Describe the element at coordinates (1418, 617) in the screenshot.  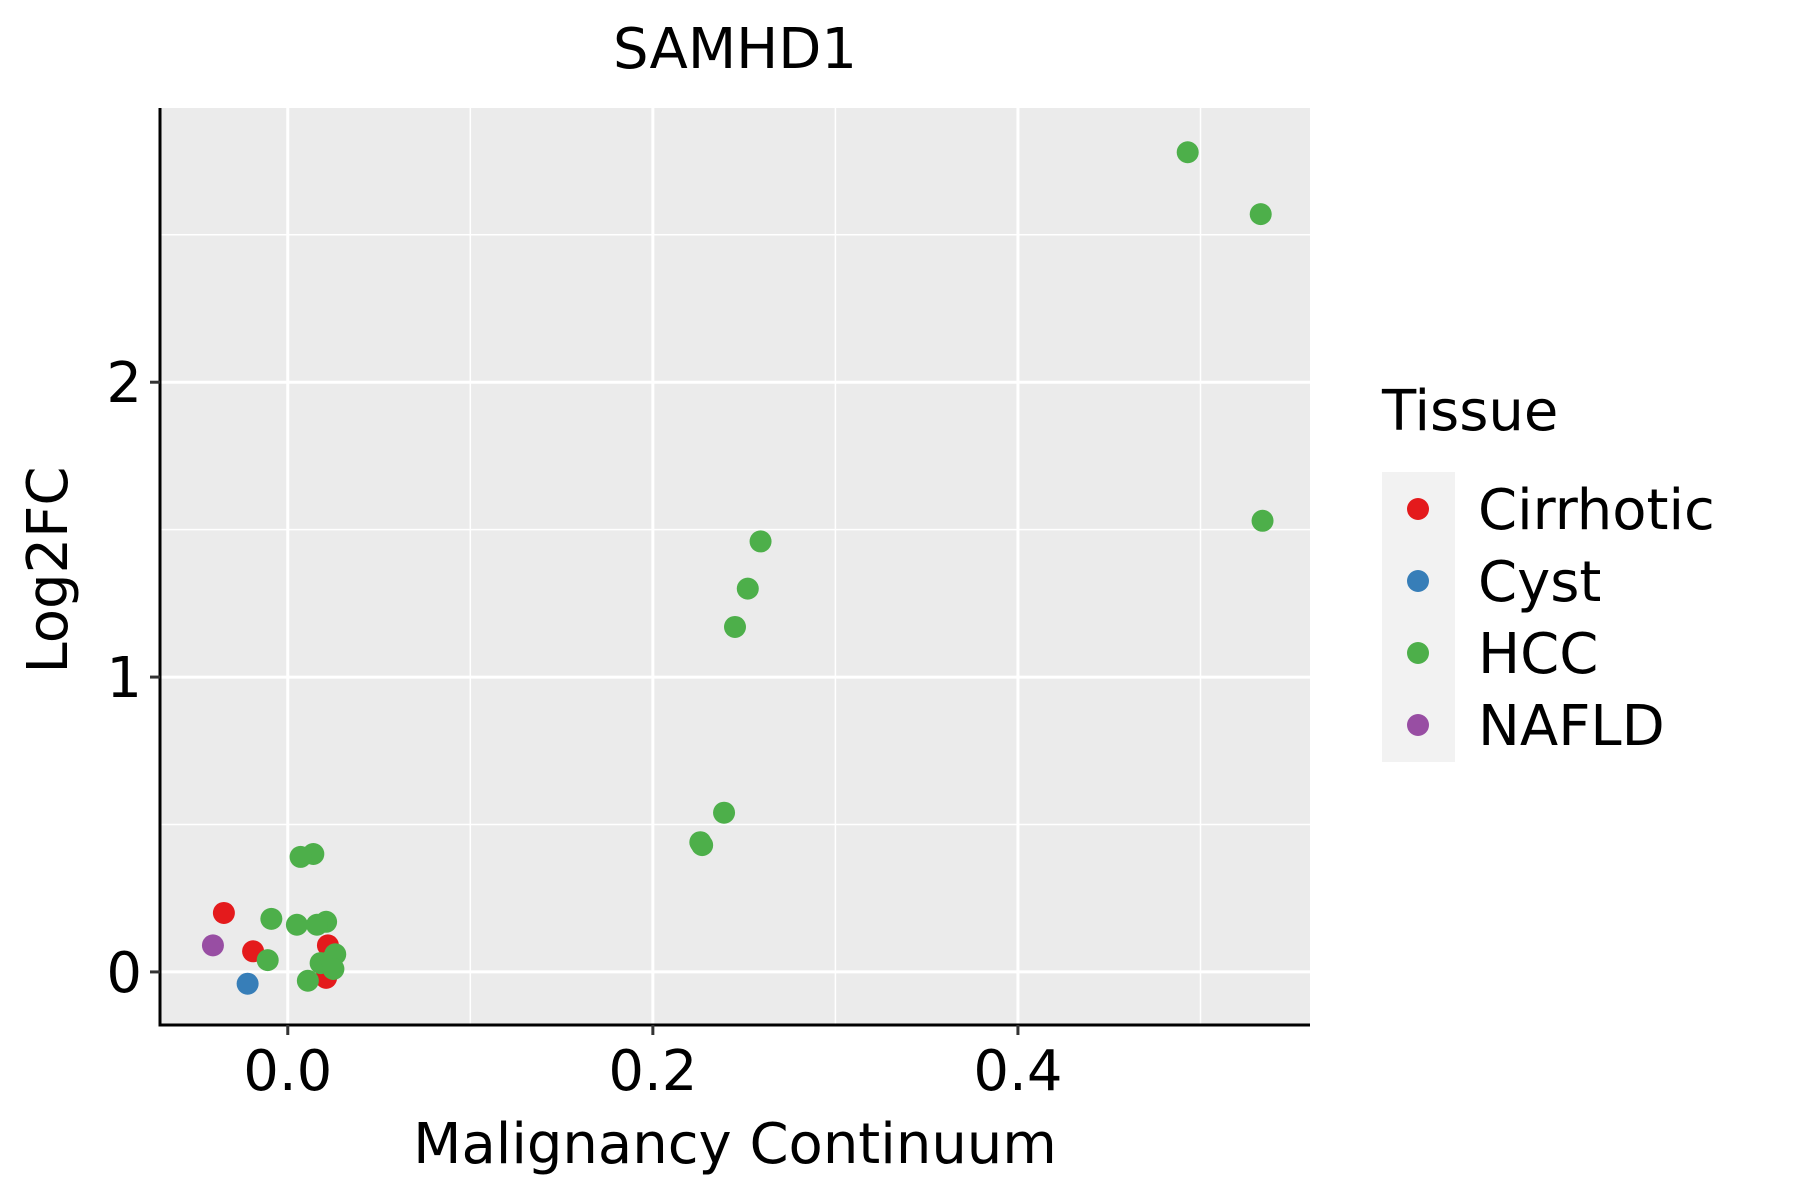
I see `legend-key-background` at that location.